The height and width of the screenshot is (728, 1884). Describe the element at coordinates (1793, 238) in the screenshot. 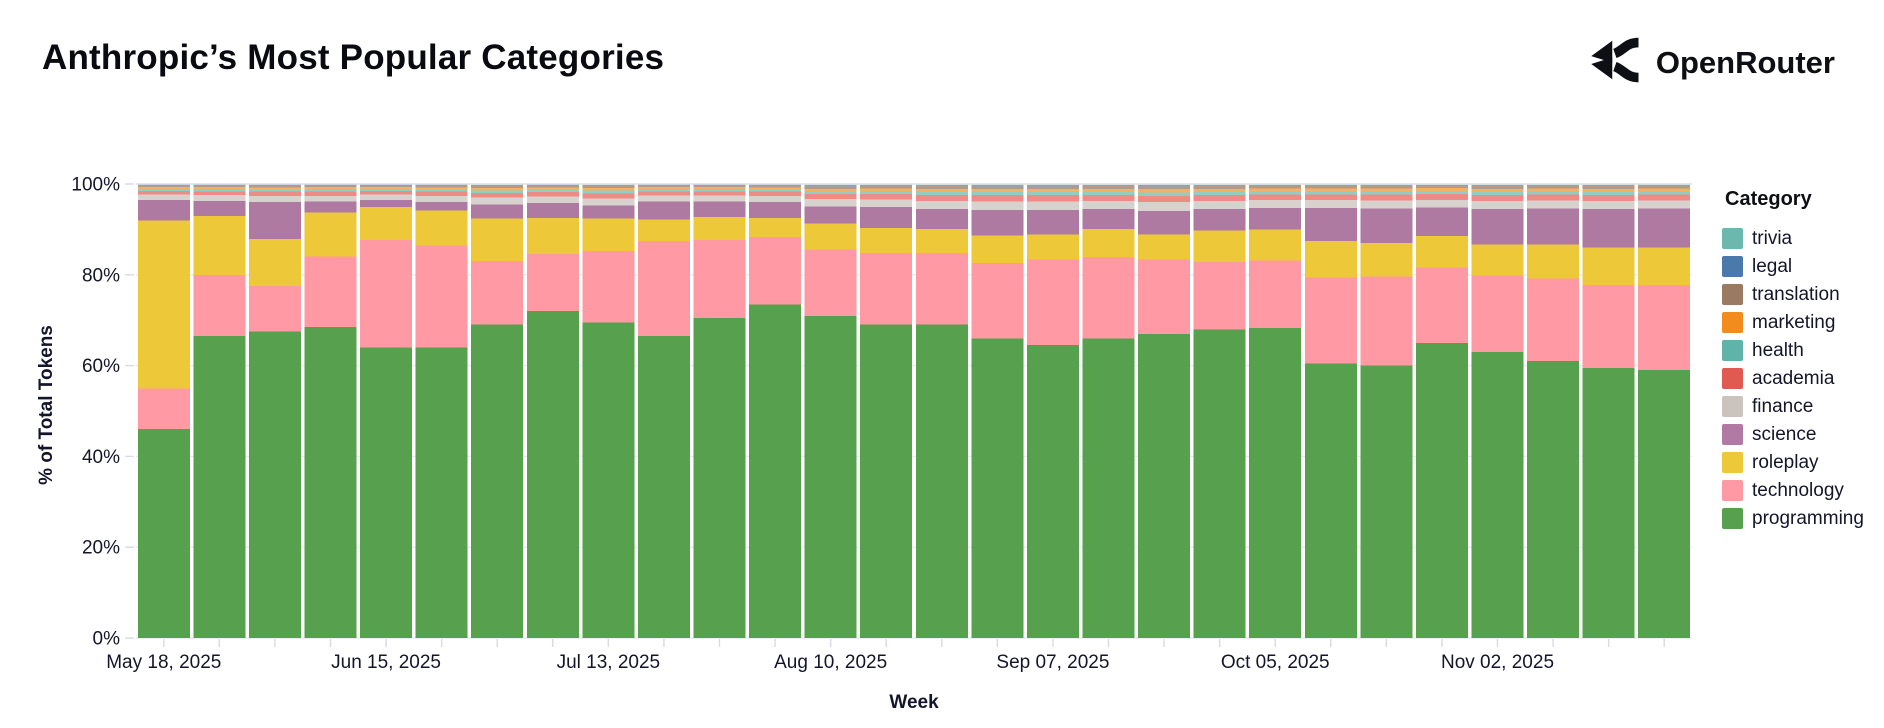

I see `legend-item-trivia: trivia` at that location.